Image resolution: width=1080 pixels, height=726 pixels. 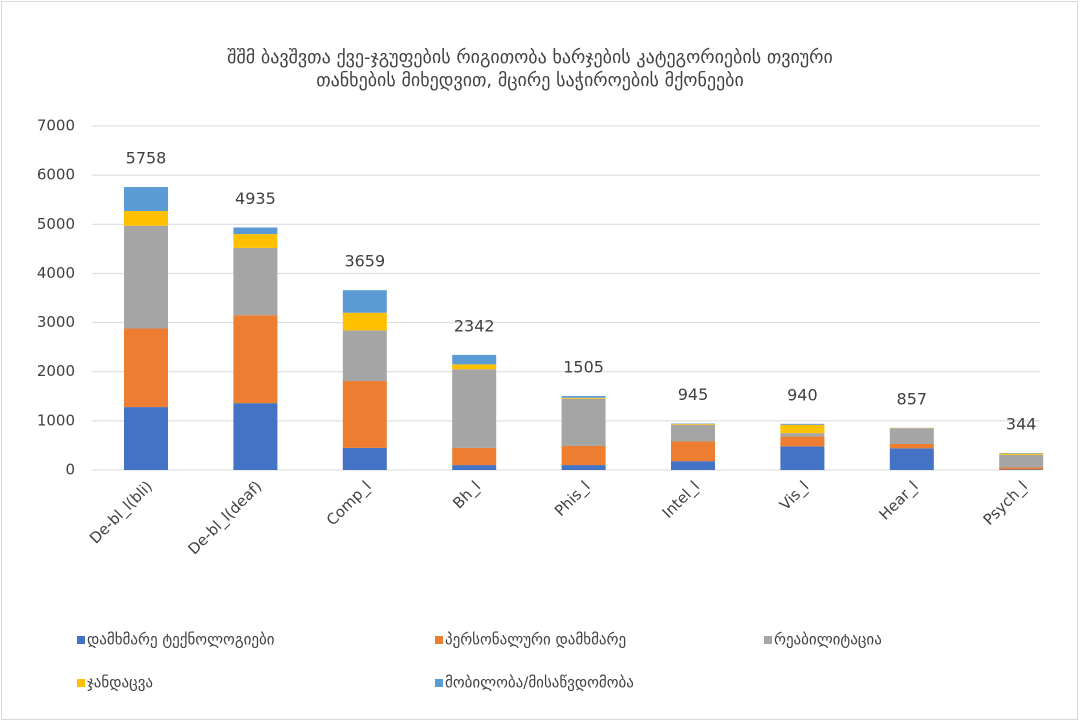 I want to click on total-label: 3659, so click(x=364, y=261).